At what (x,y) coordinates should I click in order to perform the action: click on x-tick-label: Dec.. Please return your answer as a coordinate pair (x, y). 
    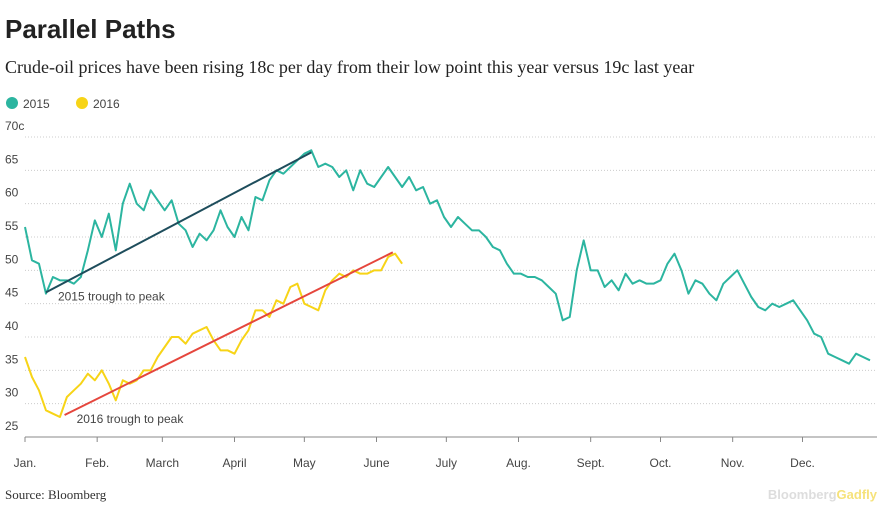
    Looking at the image, I should click on (802, 463).